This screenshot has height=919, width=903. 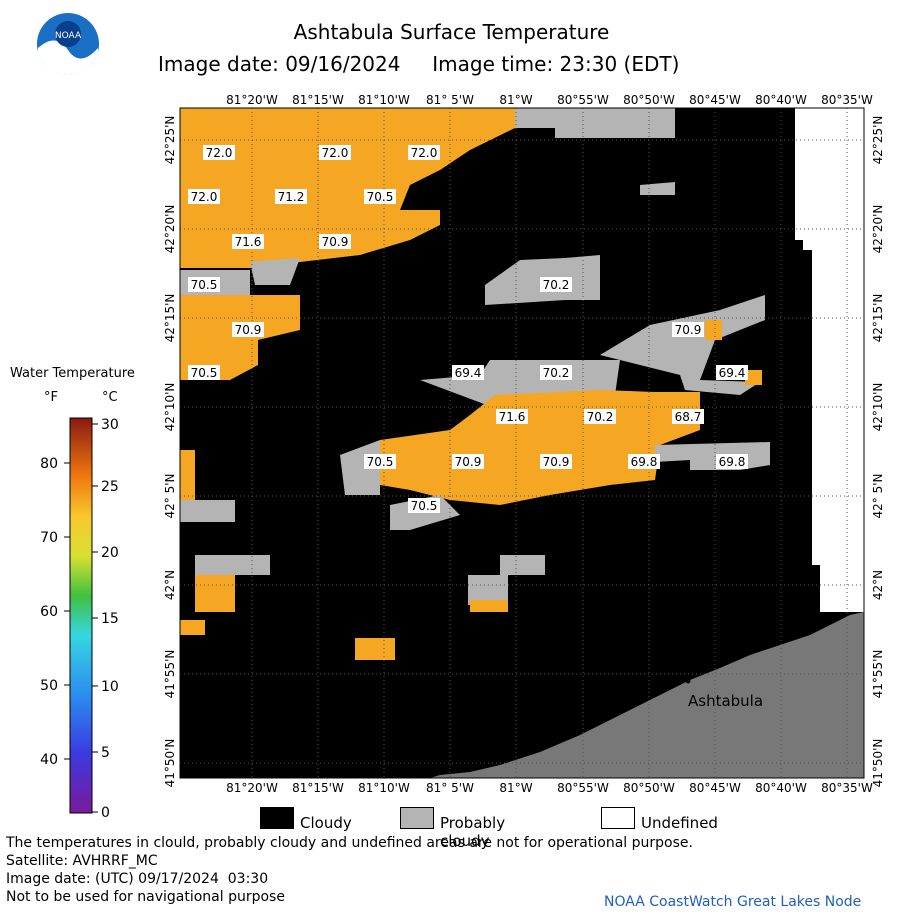 What do you see at coordinates (170, 674) in the screenshot?
I see `latitude-label: 41°55'N` at bounding box center [170, 674].